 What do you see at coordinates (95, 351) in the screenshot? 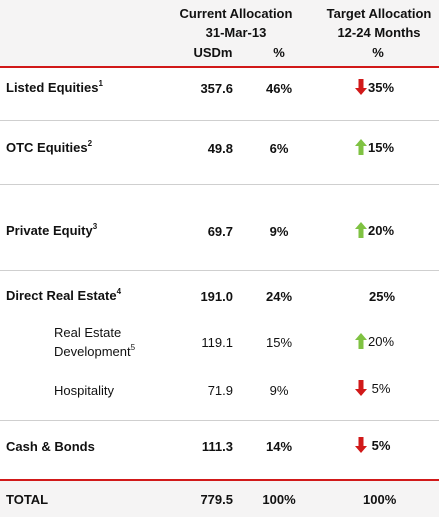
I see `row-label-real-estate-development-line2: Development5` at bounding box center [95, 351].